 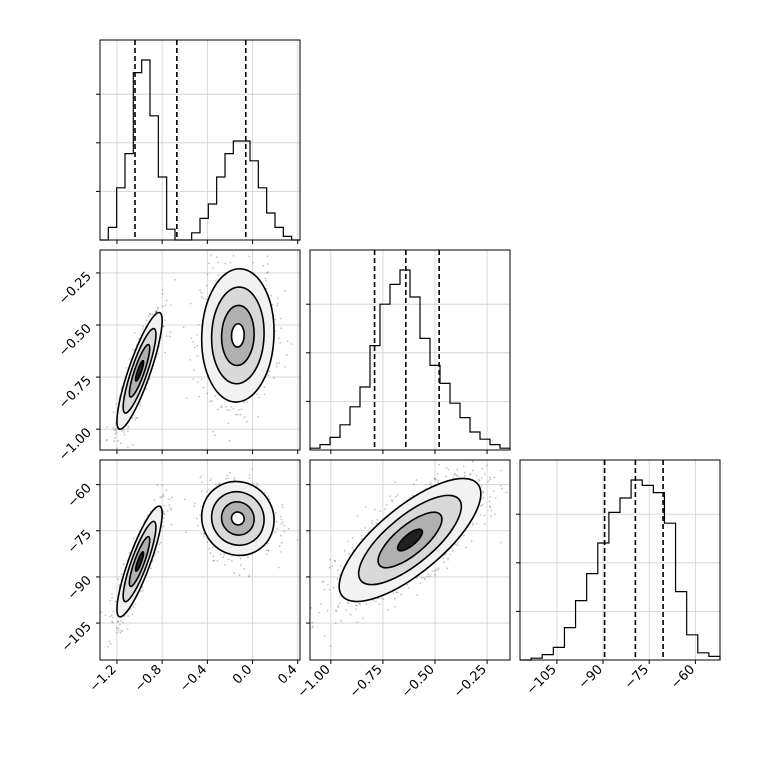 I want to click on x-tick-label: −1.2, so click(x=103, y=678).